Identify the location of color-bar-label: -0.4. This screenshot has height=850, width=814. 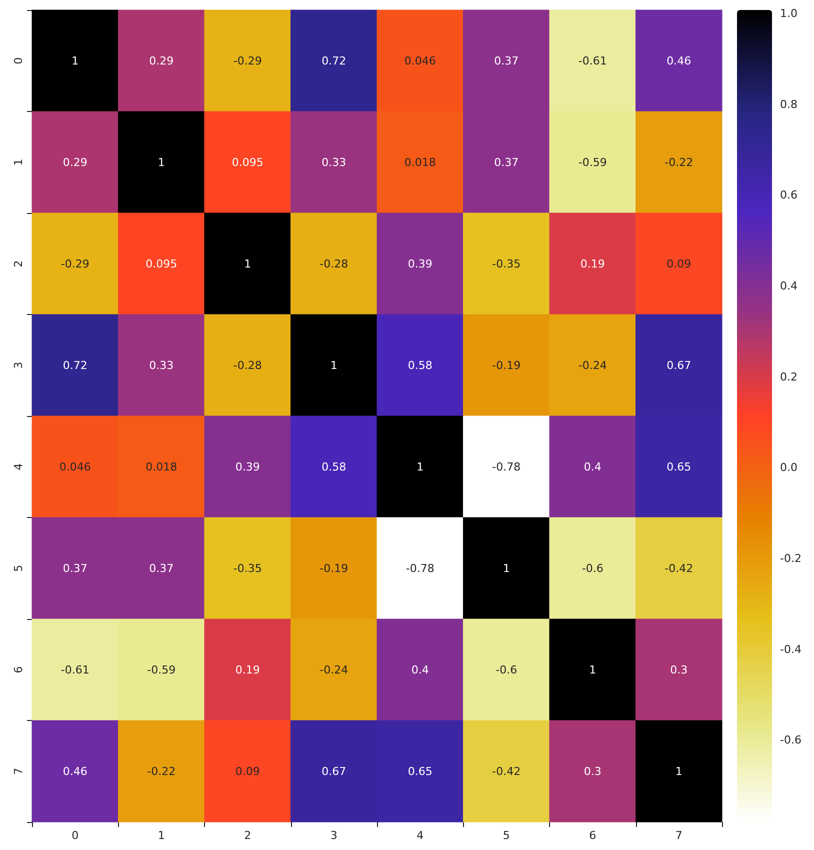
(791, 649).